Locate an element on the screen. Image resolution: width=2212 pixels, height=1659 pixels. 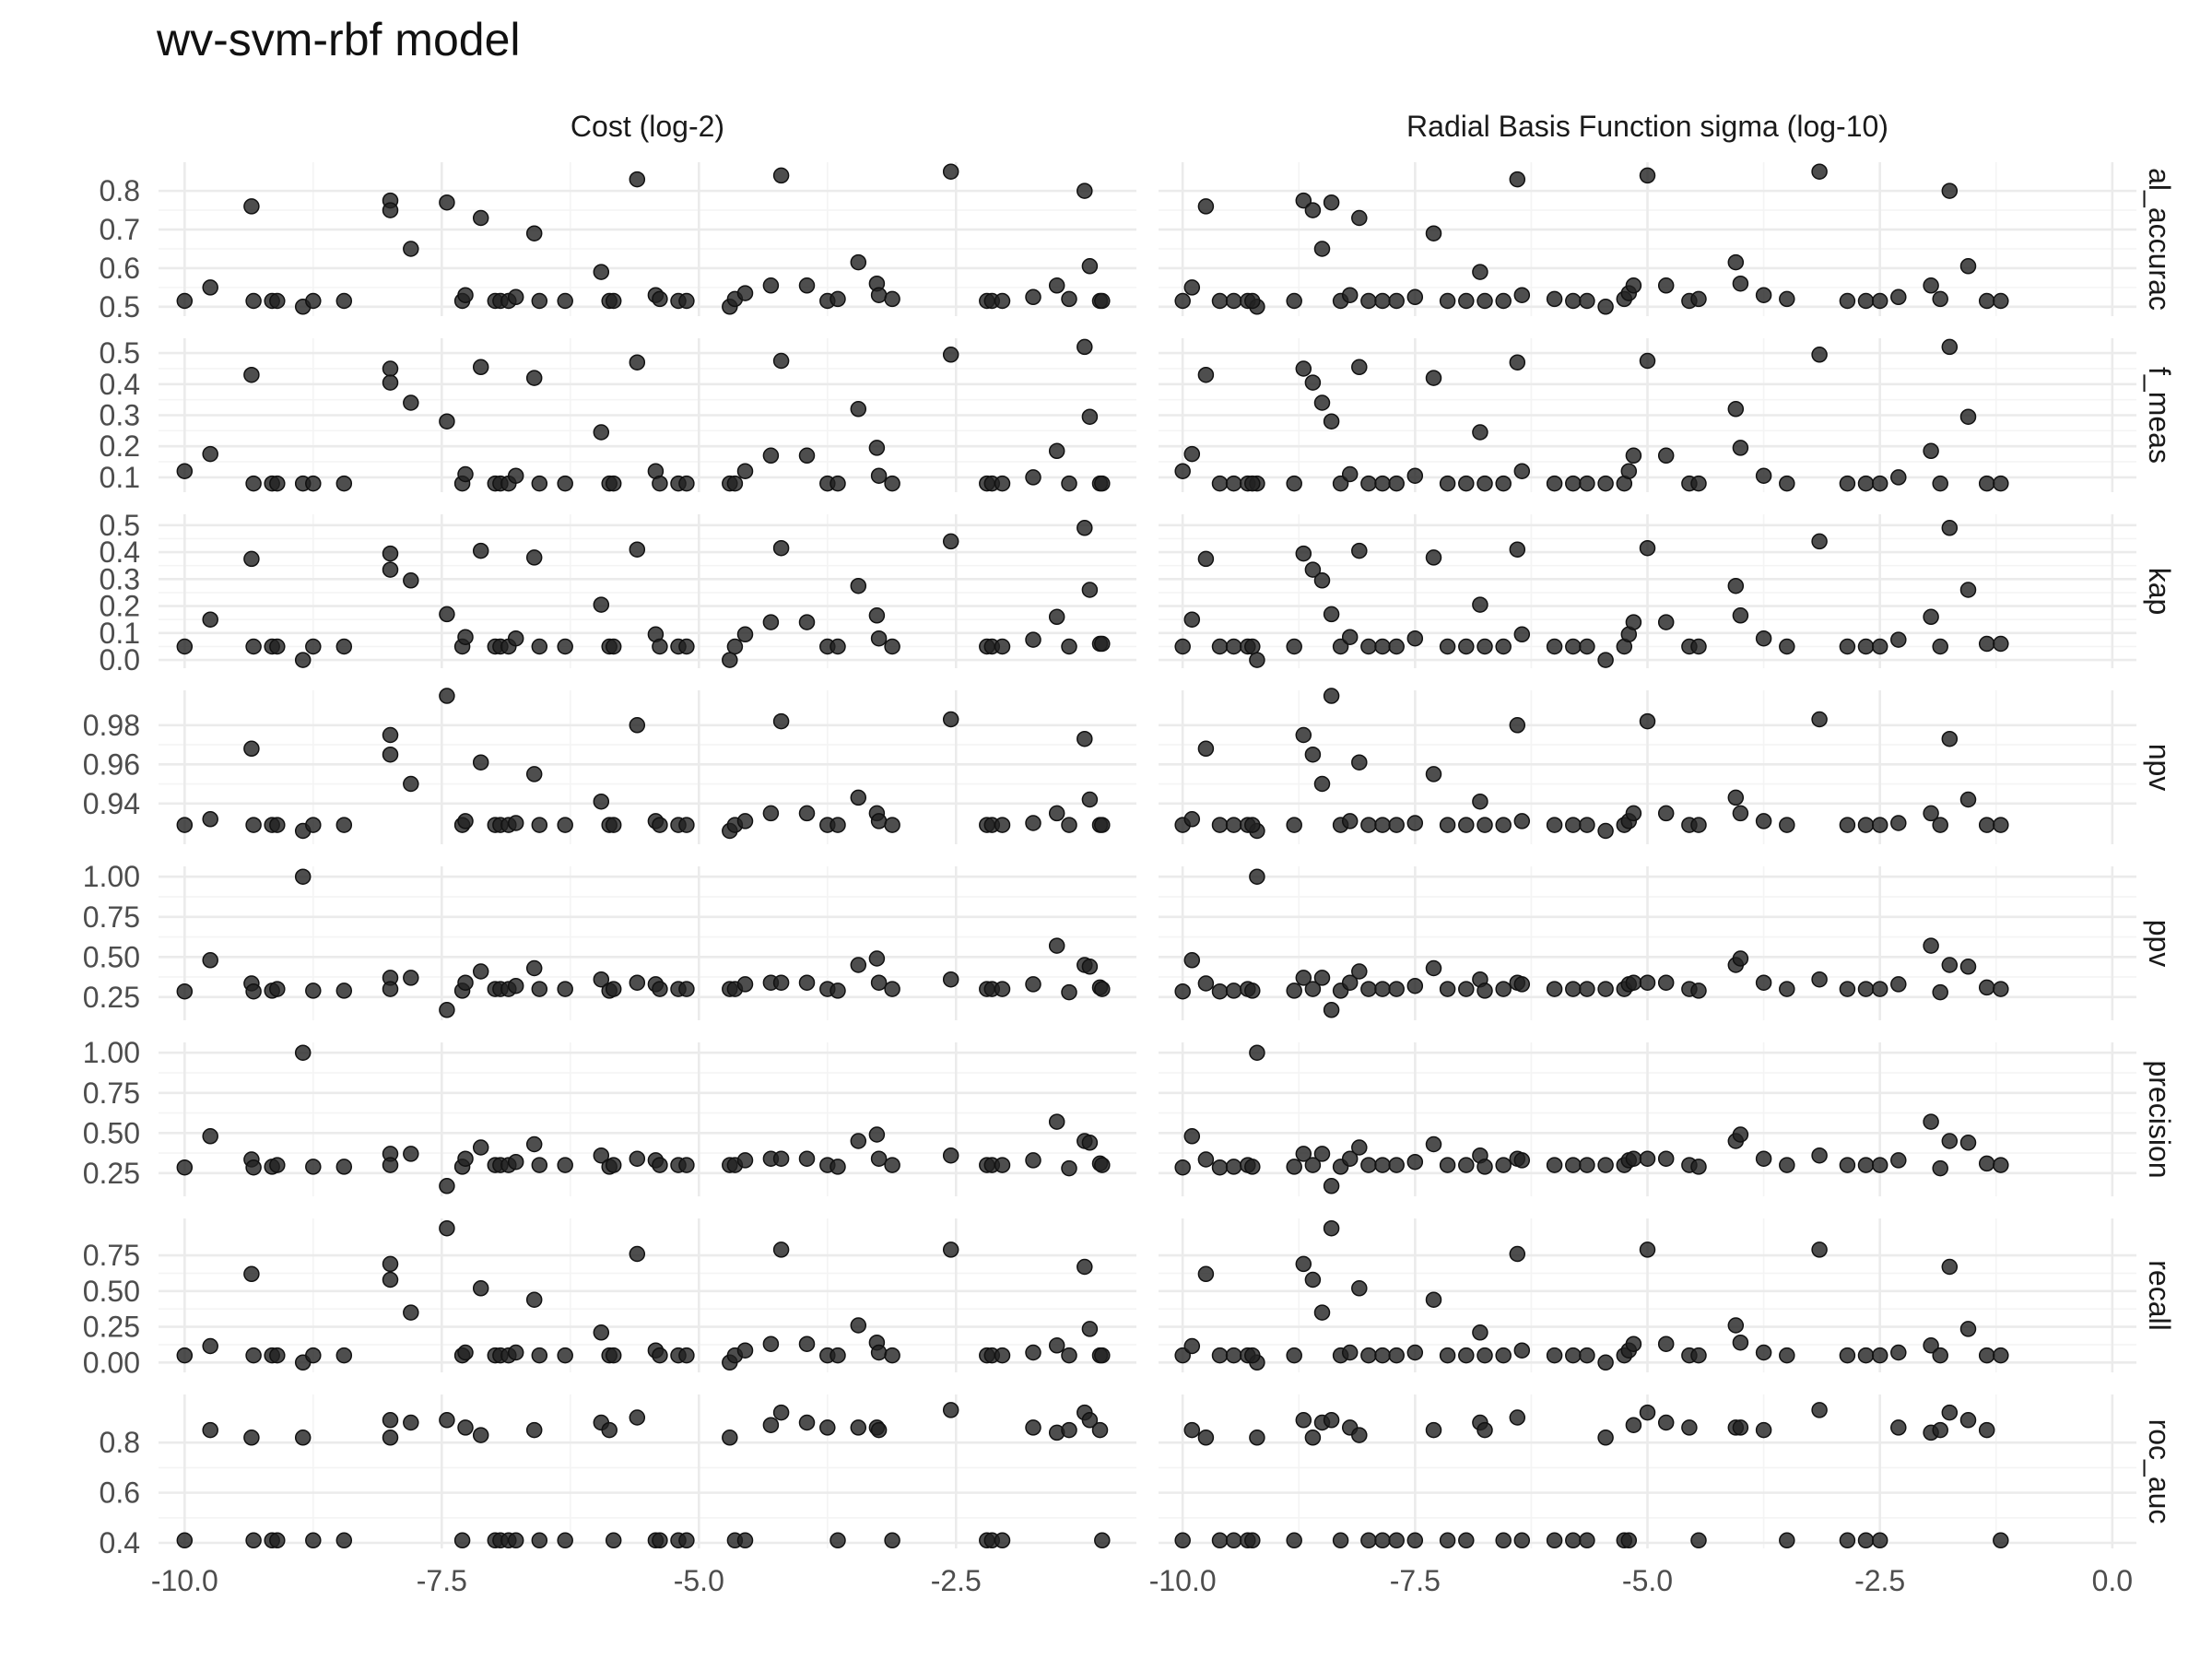
x-tick-label: -2.5 is located at coordinates (1879, 1580).